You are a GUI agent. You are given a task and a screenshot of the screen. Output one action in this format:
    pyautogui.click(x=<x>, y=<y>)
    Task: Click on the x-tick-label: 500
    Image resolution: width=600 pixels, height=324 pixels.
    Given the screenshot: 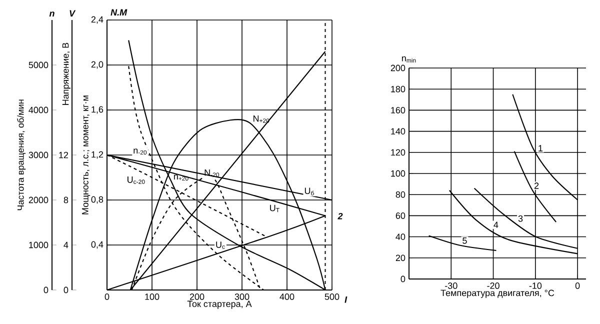 What is the action you would take?
    pyautogui.click(x=332, y=297)
    